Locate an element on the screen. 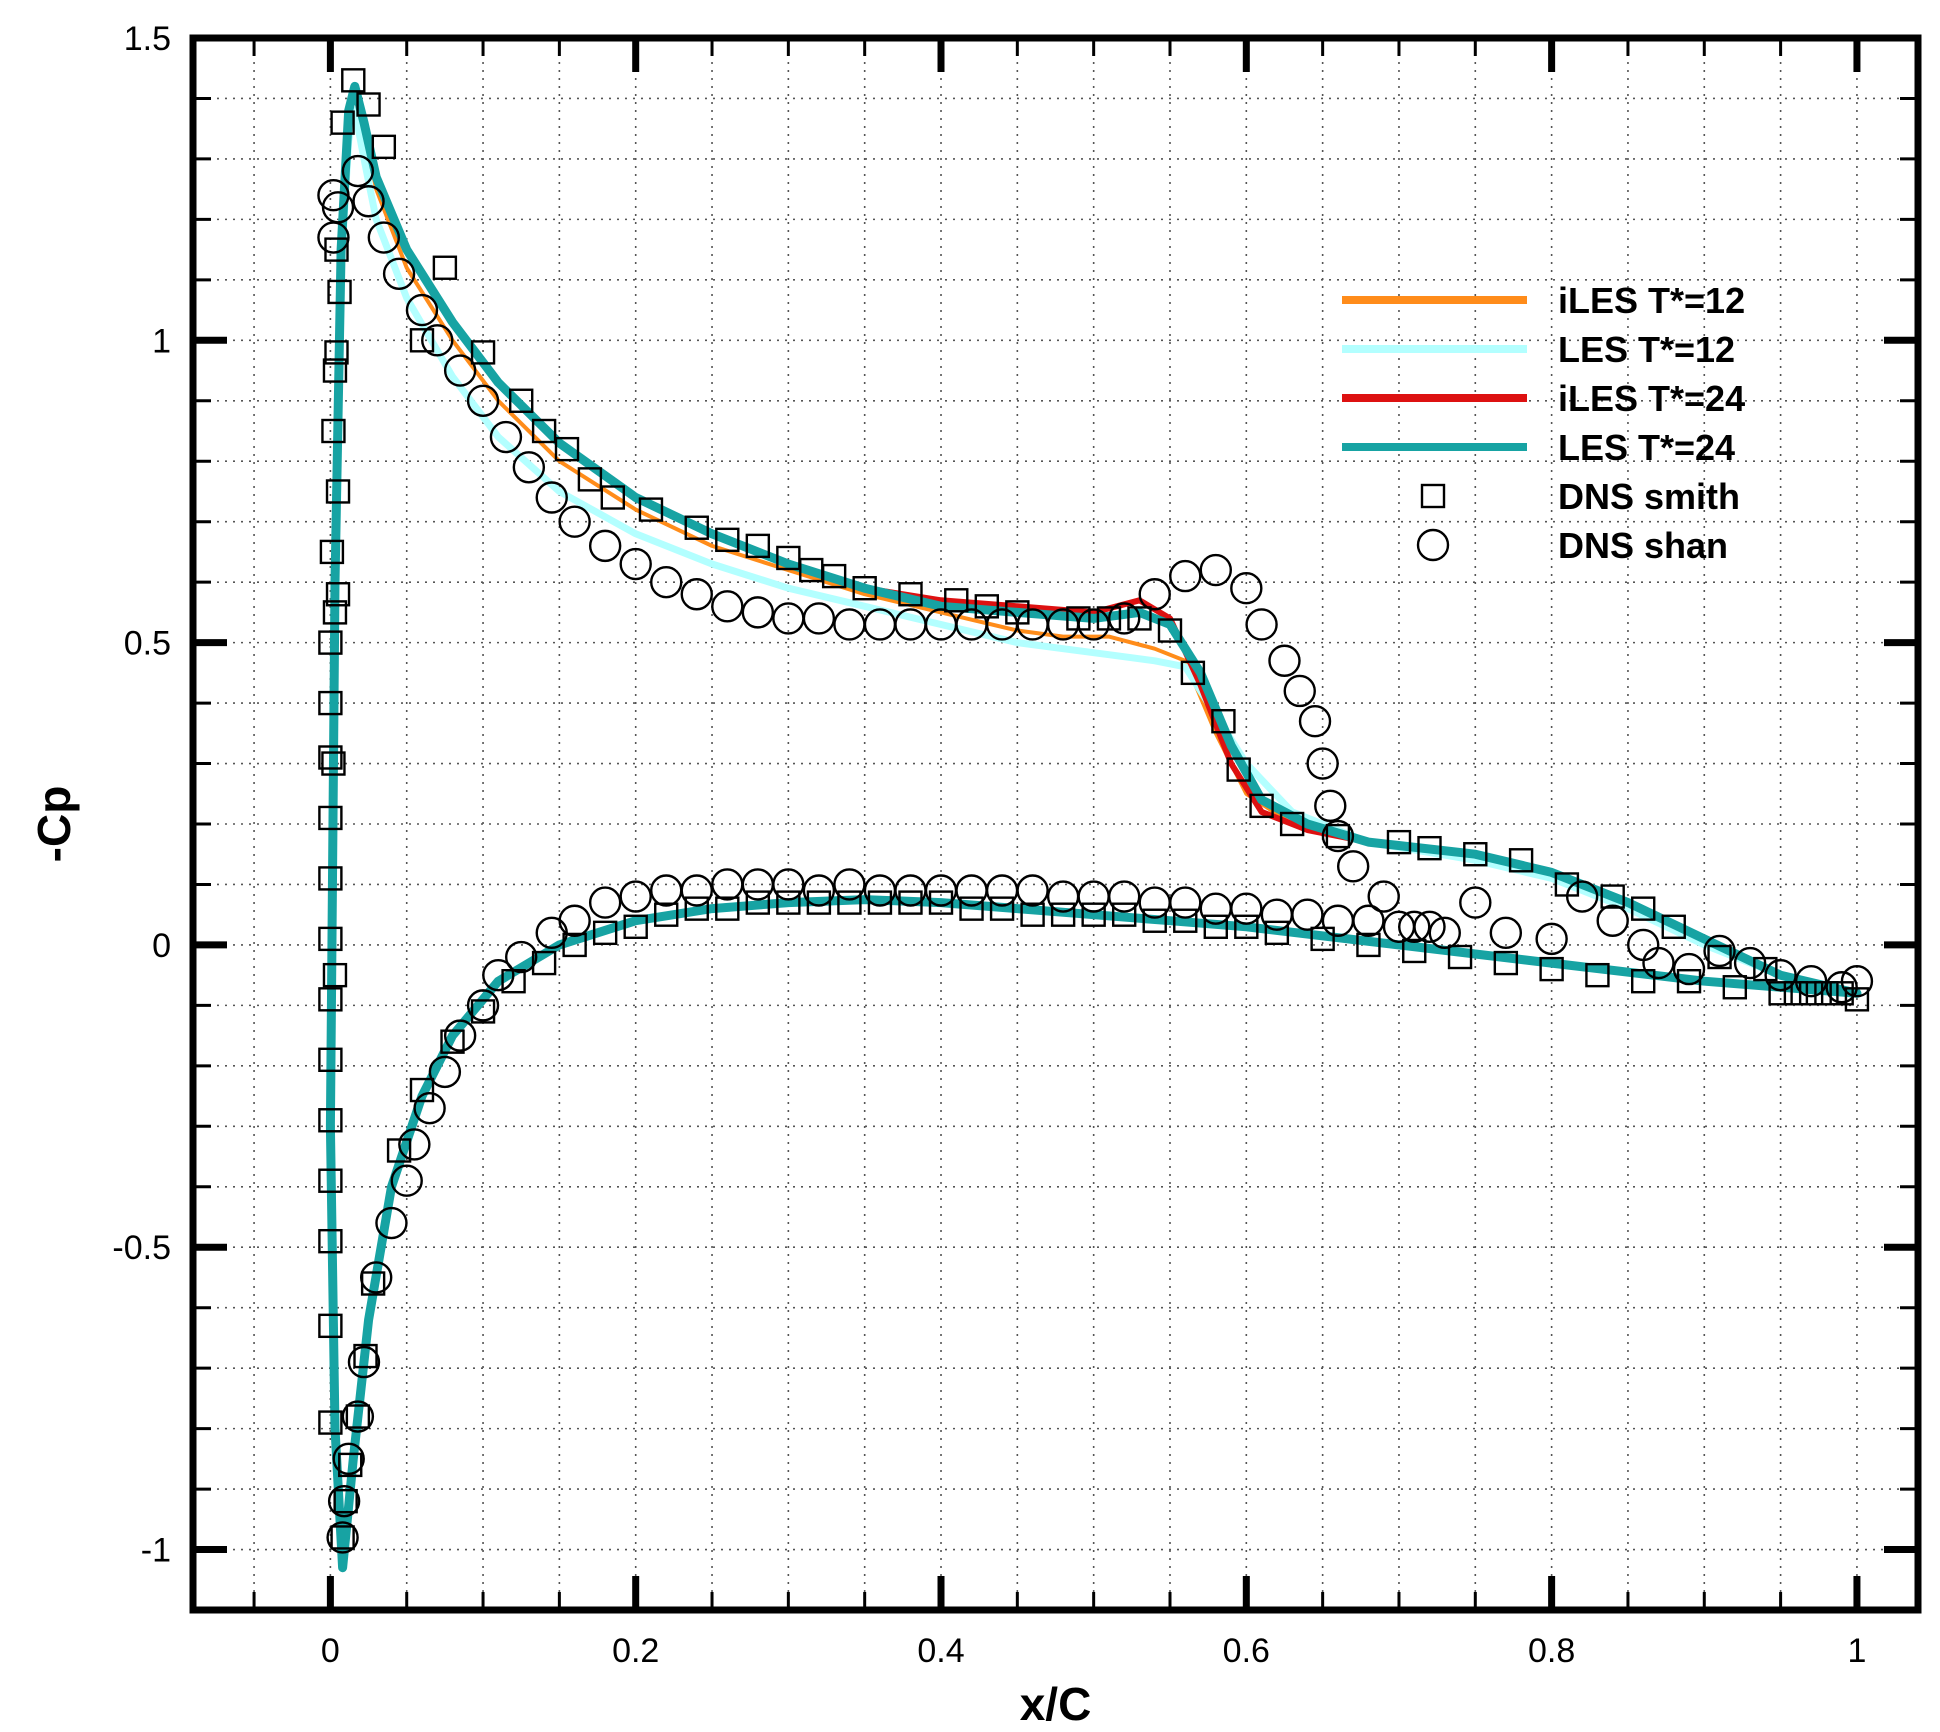 This screenshot has height=1732, width=1940. x-tick-label: 0.4 is located at coordinates (940, 1651).